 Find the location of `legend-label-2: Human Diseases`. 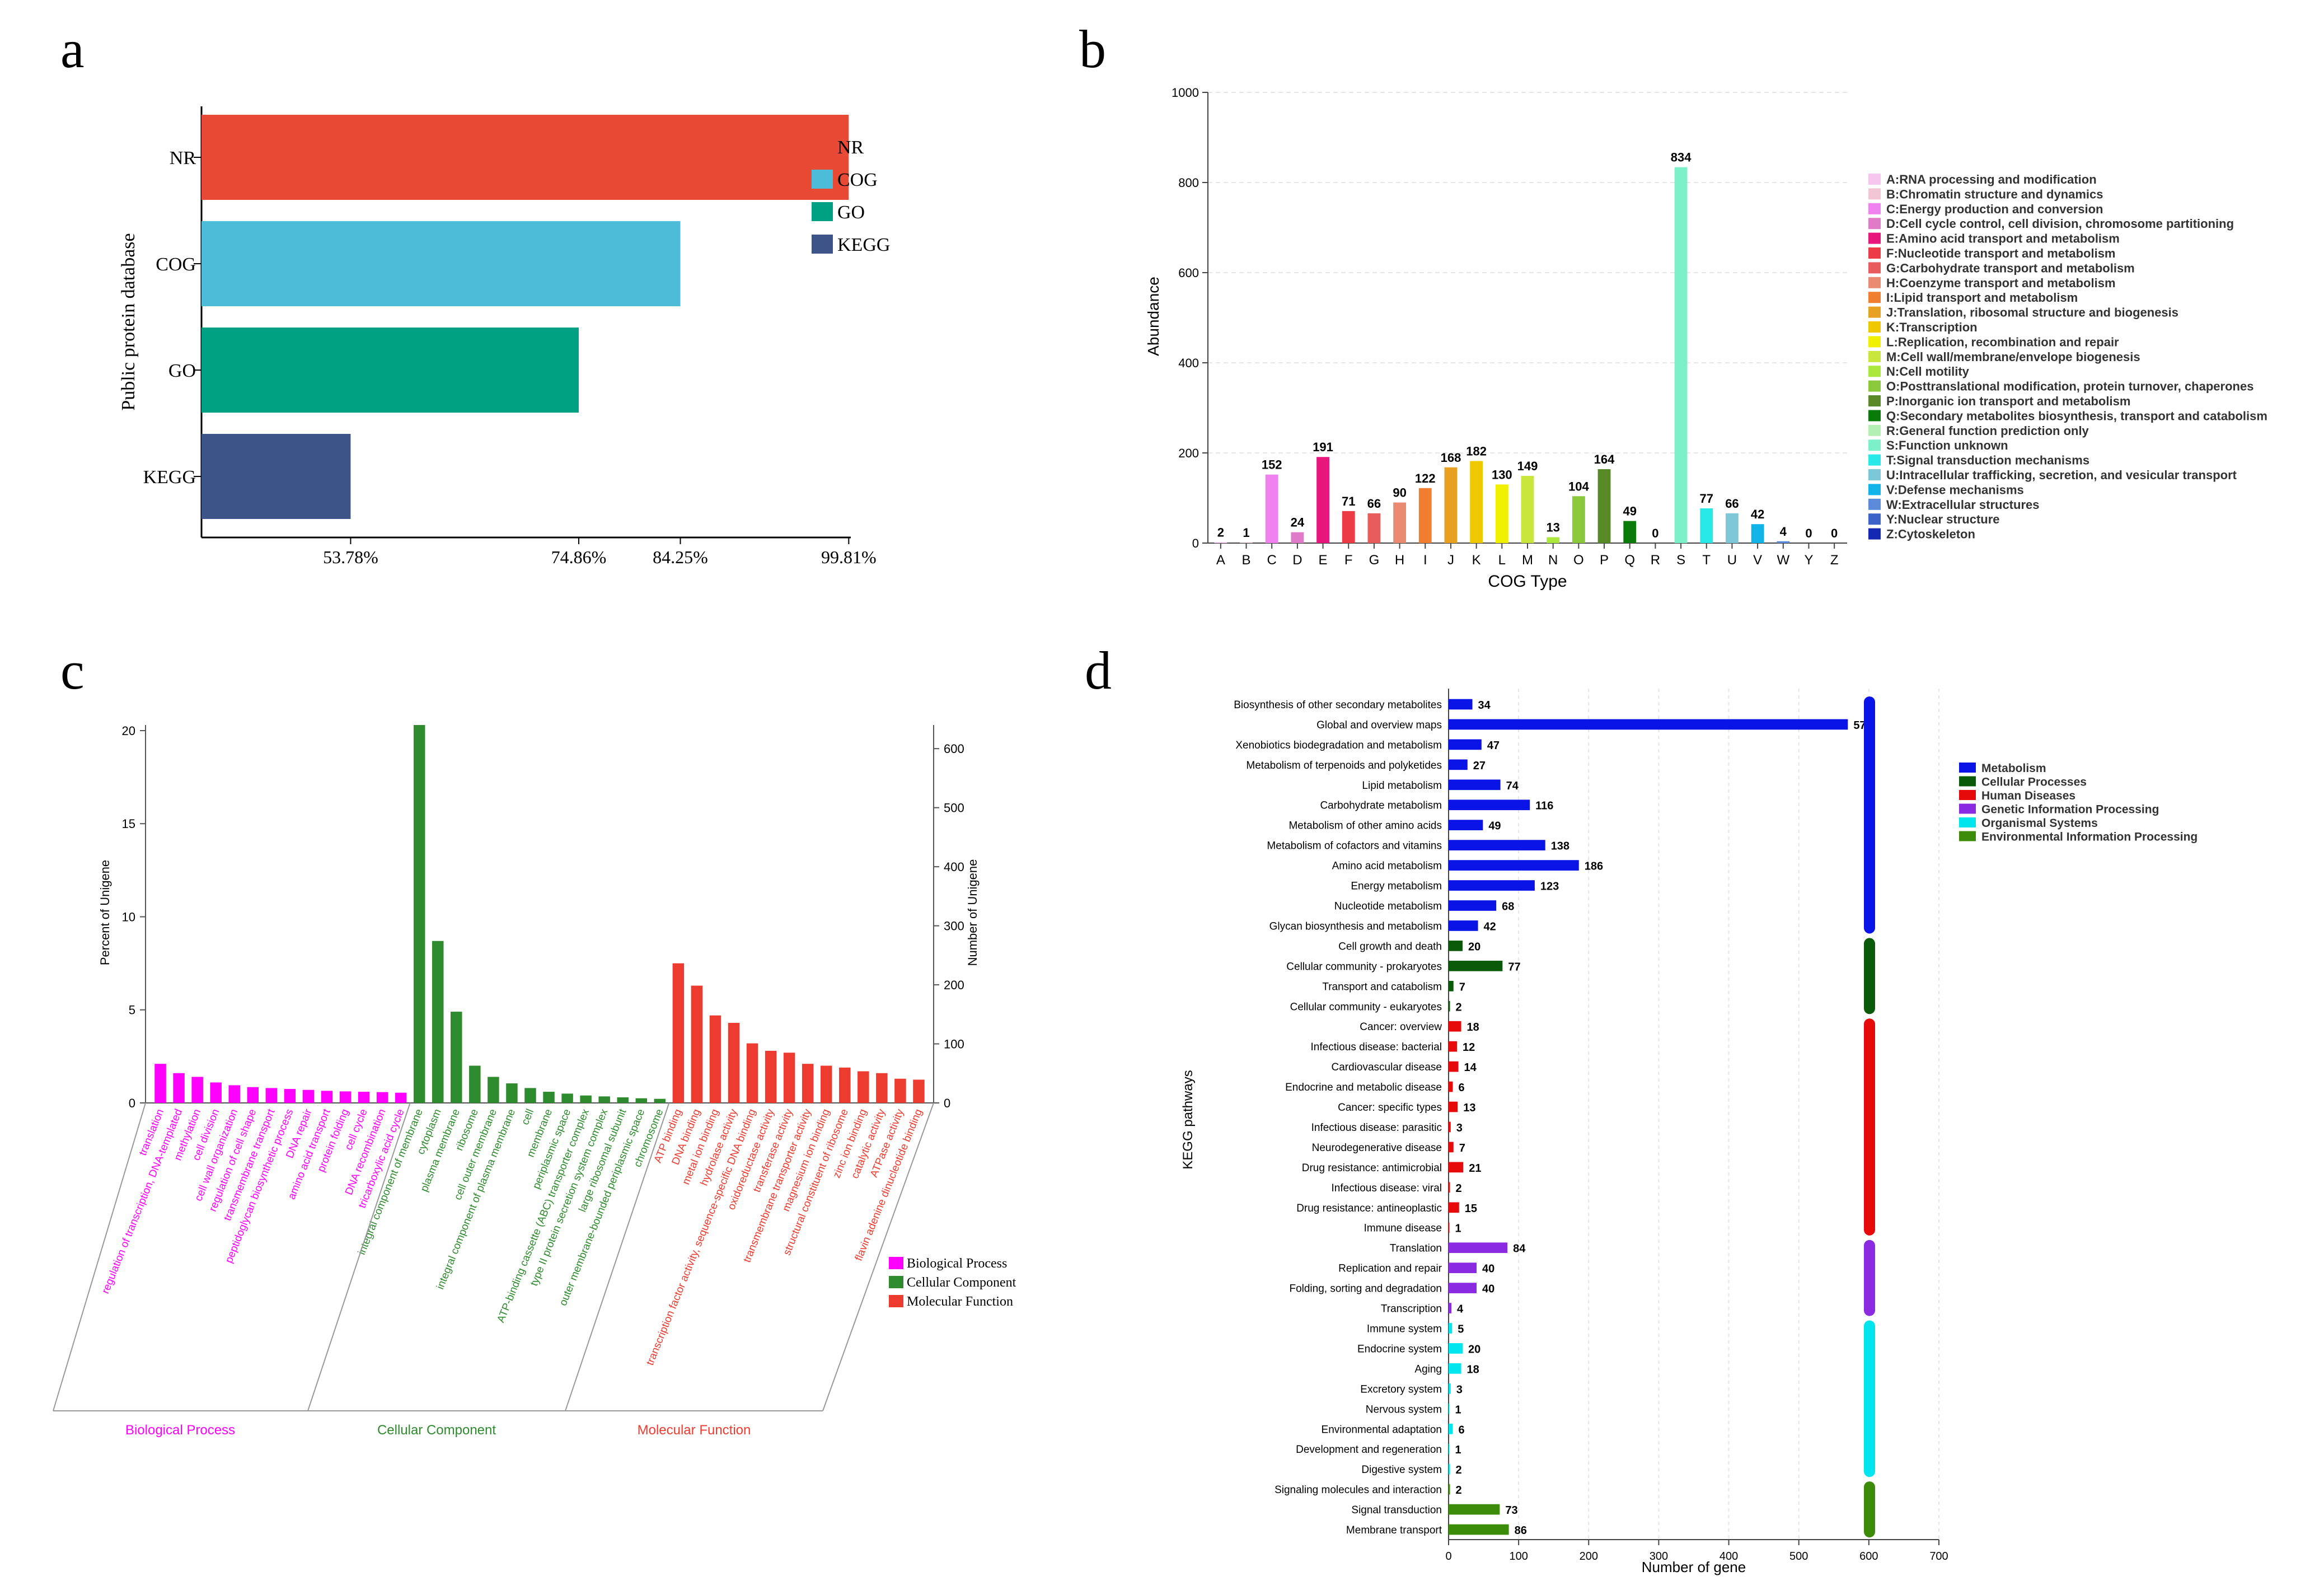

legend-label-2: Human Diseases is located at coordinates (2028, 795).